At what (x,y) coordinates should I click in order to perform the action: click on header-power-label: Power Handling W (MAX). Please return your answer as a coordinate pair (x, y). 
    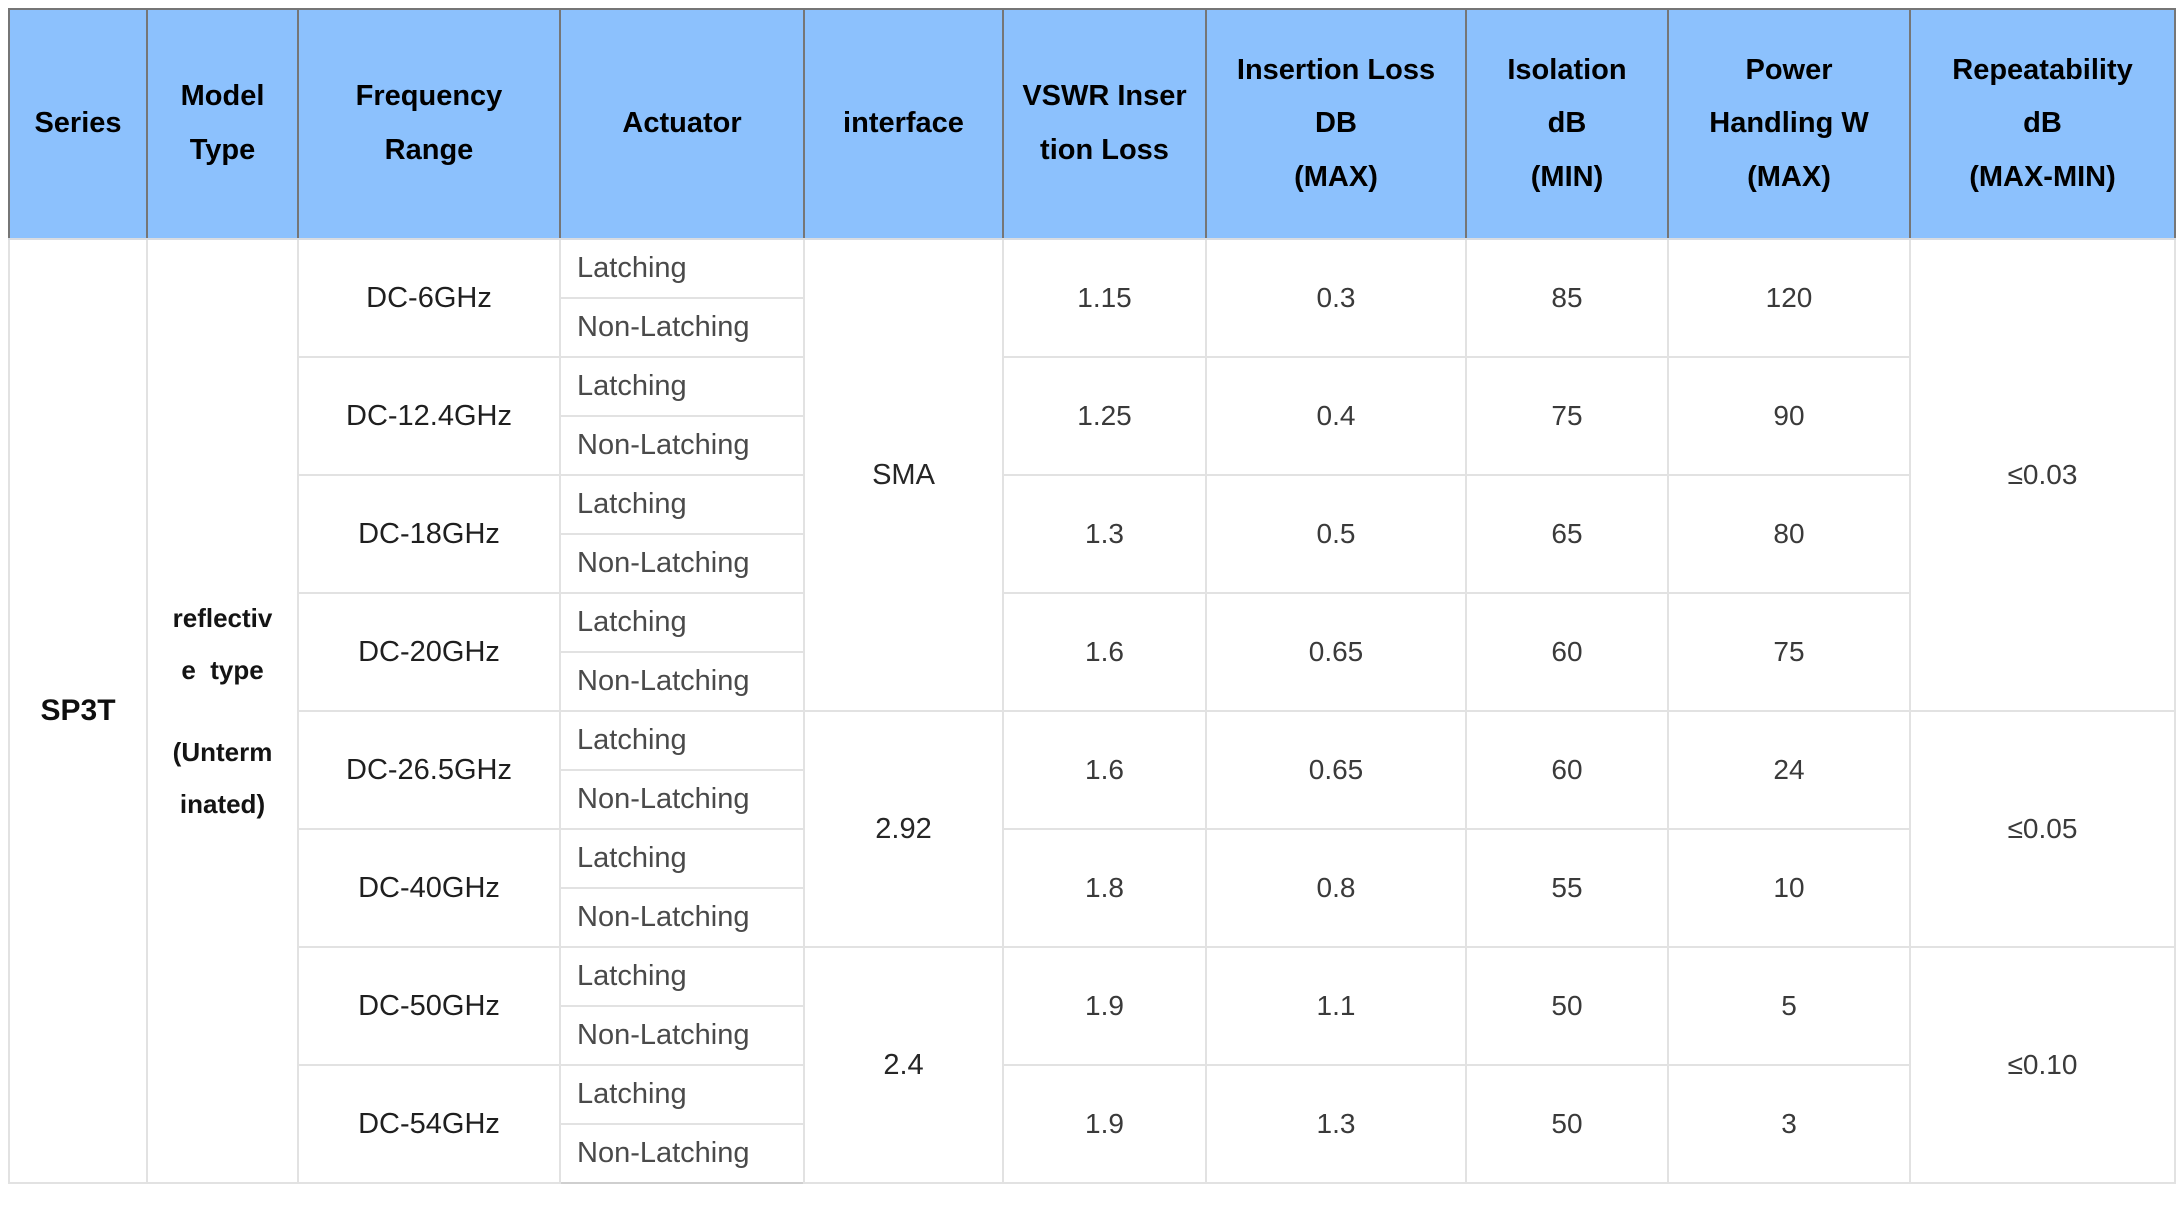
    Looking at the image, I should click on (1789, 123).